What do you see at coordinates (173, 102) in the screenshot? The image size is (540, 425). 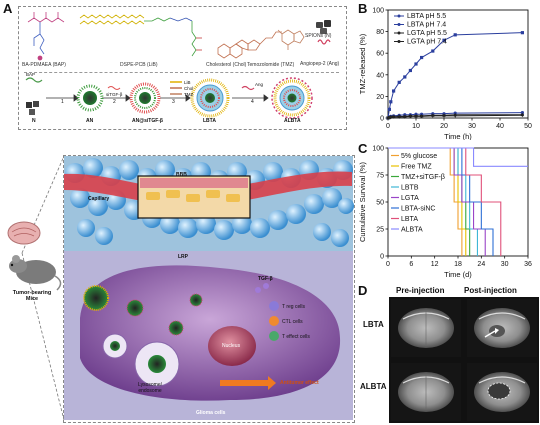 I see `step-number-3: 3` at bounding box center [173, 102].